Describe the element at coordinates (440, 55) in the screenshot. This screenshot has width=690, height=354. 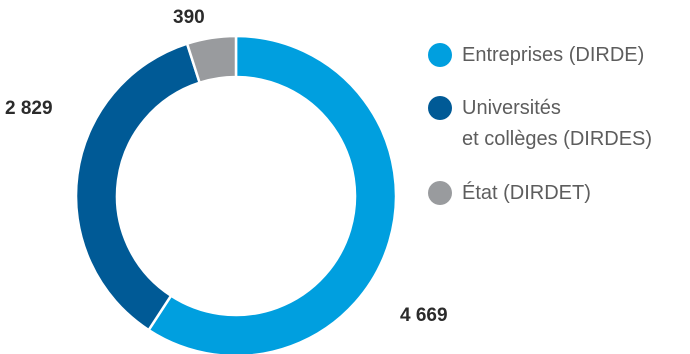
I see `legend-swatch-entreprises` at that location.